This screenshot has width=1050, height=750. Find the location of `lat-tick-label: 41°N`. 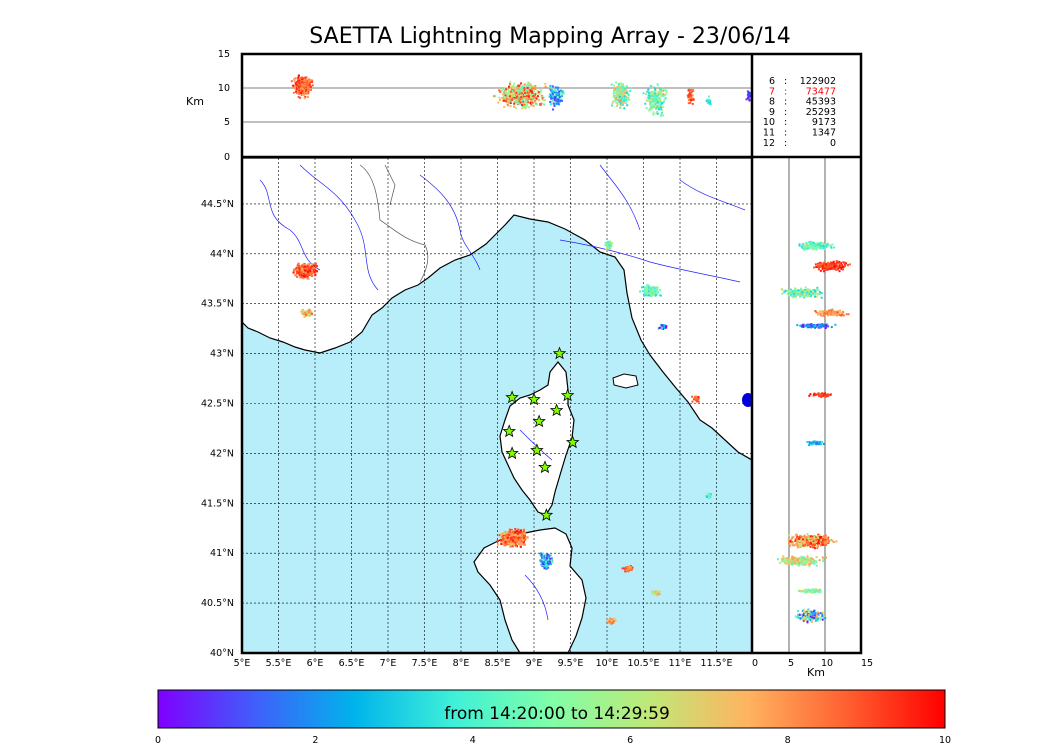

lat-tick-label: 41°N is located at coordinates (222, 553).